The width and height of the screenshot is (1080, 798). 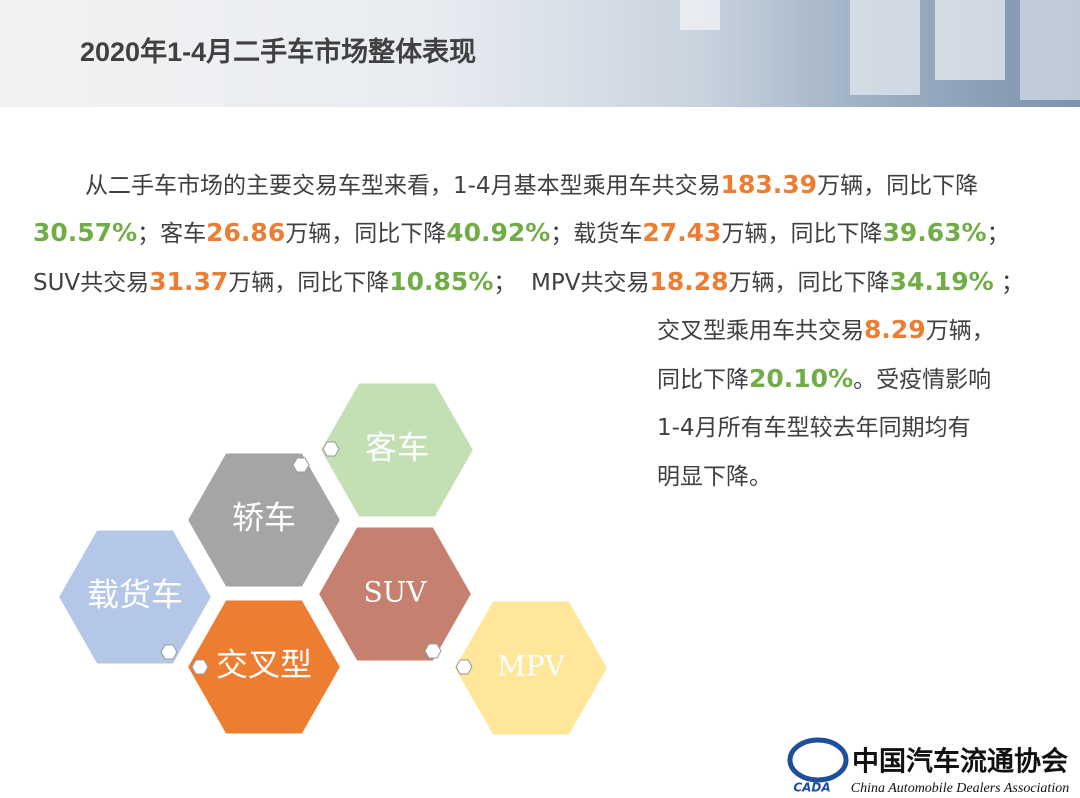 What do you see at coordinates (189, 281) in the screenshot?
I see `text-segment: 31.37` at bounding box center [189, 281].